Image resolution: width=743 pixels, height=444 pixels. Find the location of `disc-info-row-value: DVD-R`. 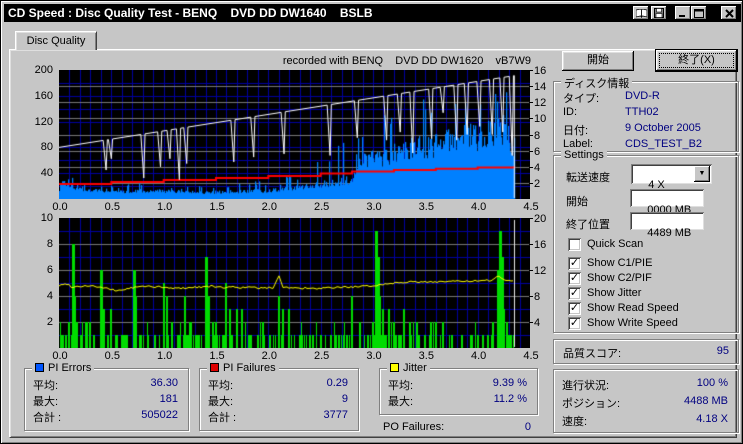

disc-info-row-value: DVD-R is located at coordinates (642, 96).